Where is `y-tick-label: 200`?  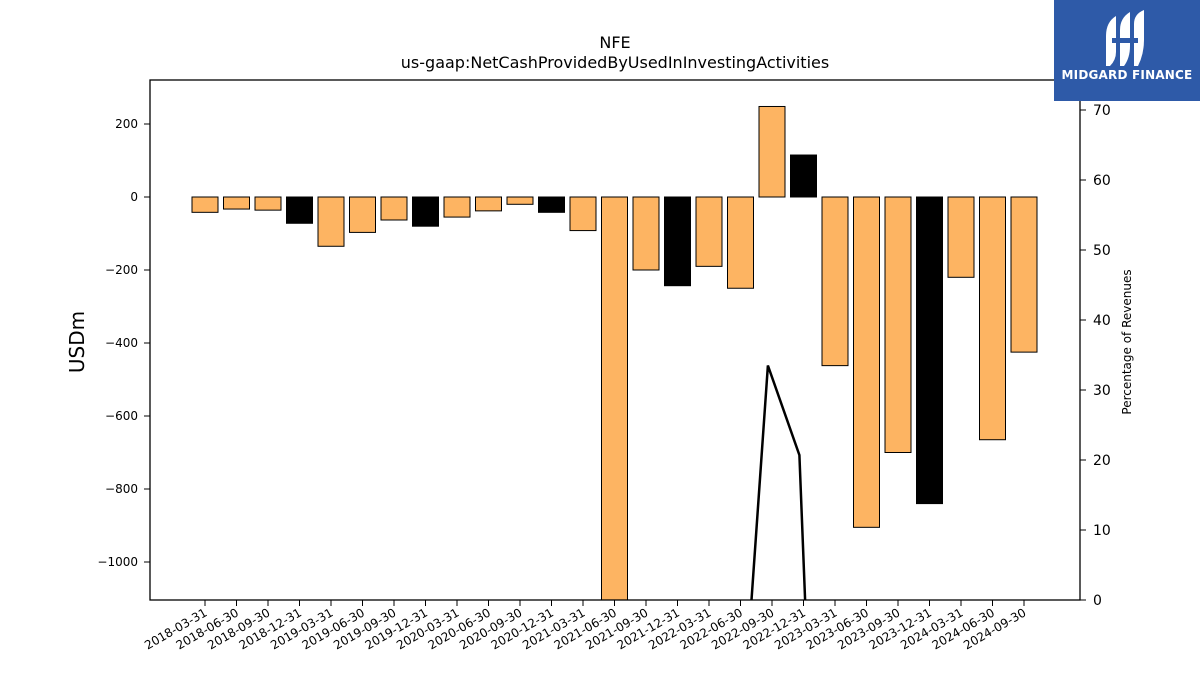 y-tick-label: 200 is located at coordinates (126, 124).